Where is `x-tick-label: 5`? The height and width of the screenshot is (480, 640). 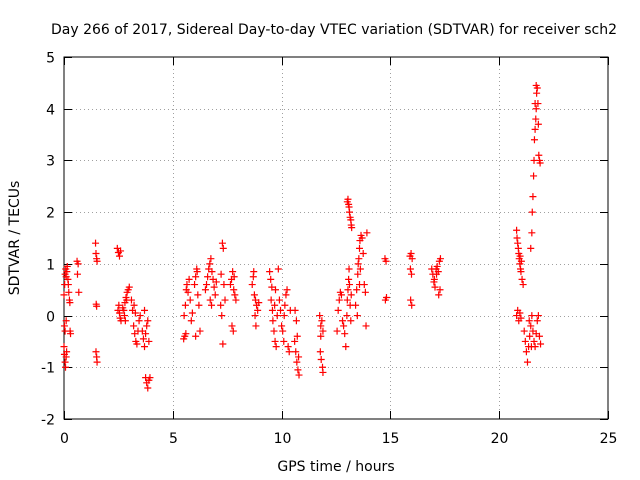 x-tick-label: 5 is located at coordinates (173, 439).